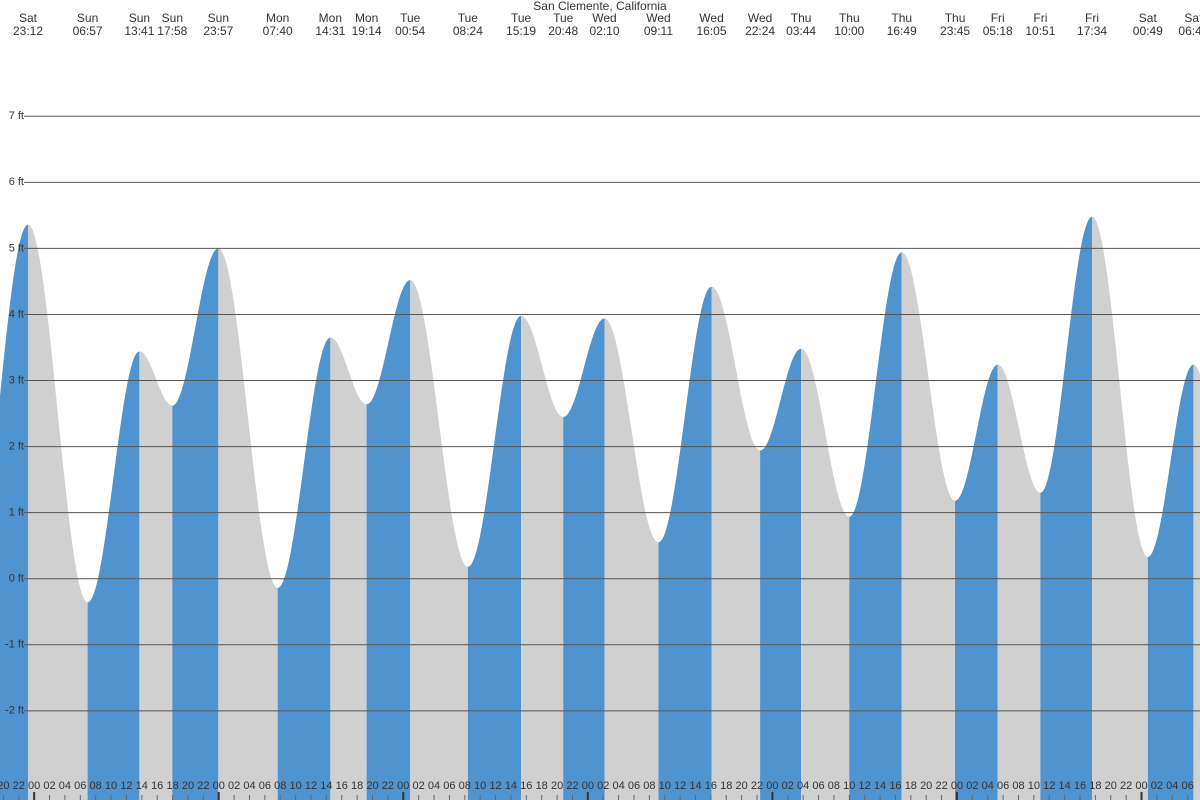  Describe the element at coordinates (955, 31) in the screenshot. I see `extreme-time: 23:45` at that location.